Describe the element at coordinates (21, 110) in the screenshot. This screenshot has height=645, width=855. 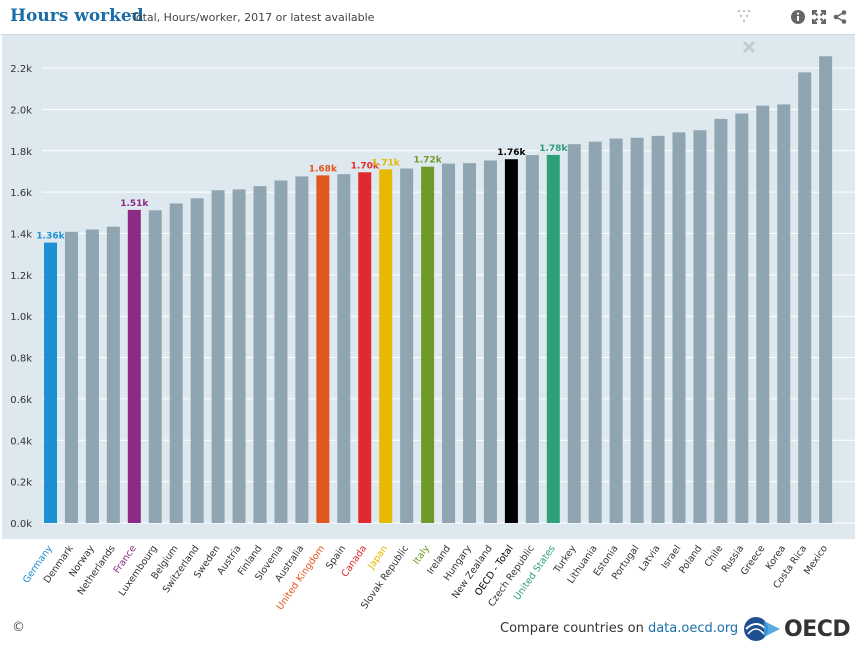
I see `y-tick-label: 2.0k` at that location.